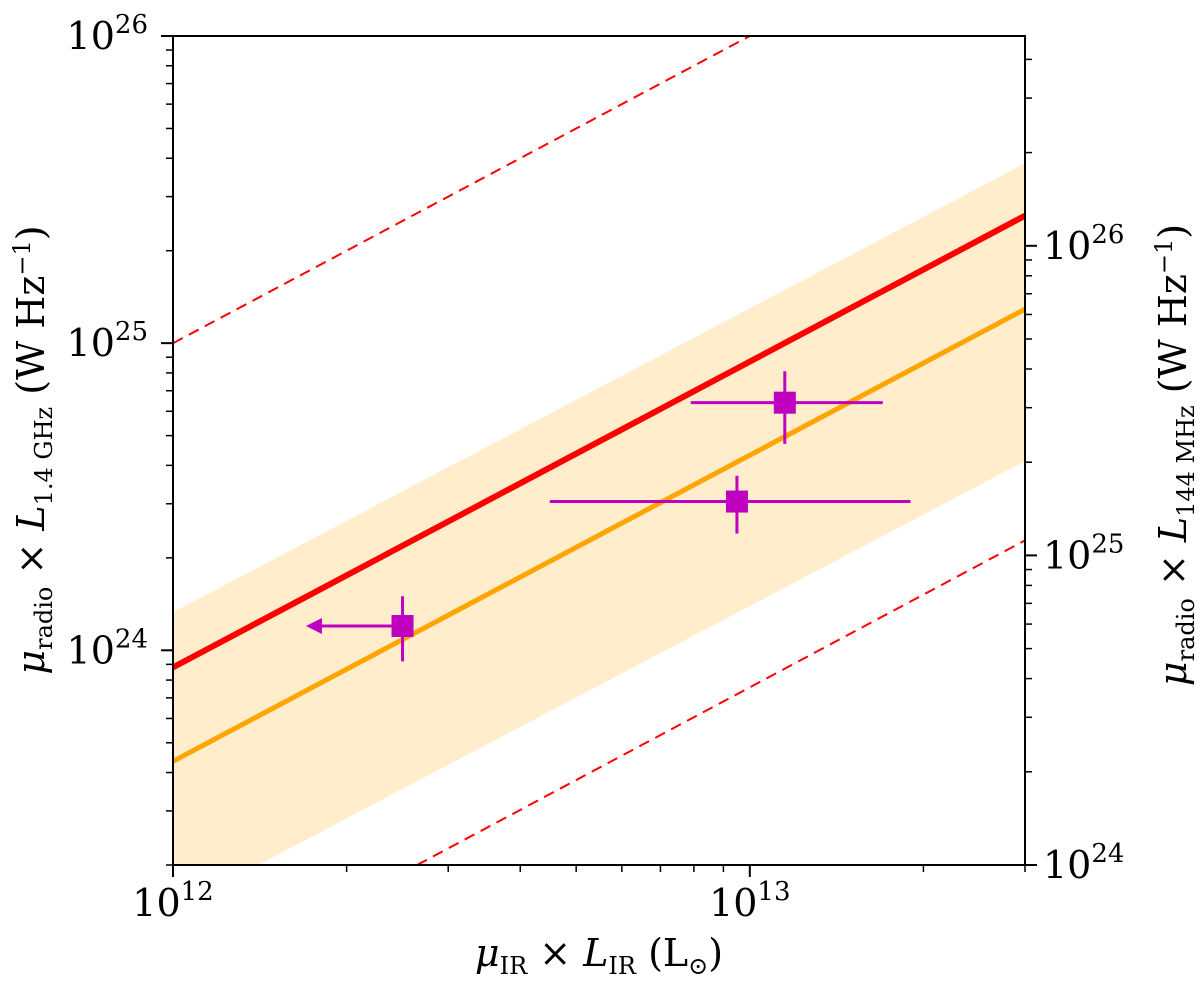 The image size is (1200, 985). What do you see at coordinates (1083, 553) in the screenshot?
I see `y2-tick-label: 1025` at bounding box center [1083, 553].